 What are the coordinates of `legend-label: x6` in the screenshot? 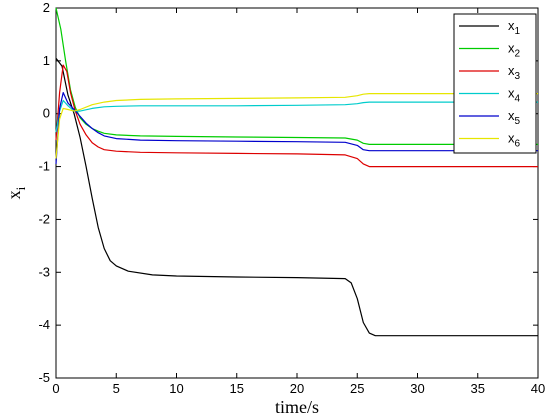 It's located at (514, 140).